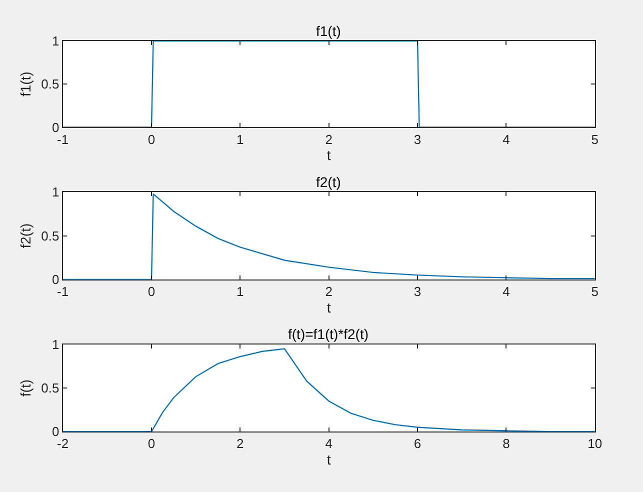 The height and width of the screenshot is (492, 643). Describe the element at coordinates (328, 390) in the screenshot. I see `line-series` at that location.